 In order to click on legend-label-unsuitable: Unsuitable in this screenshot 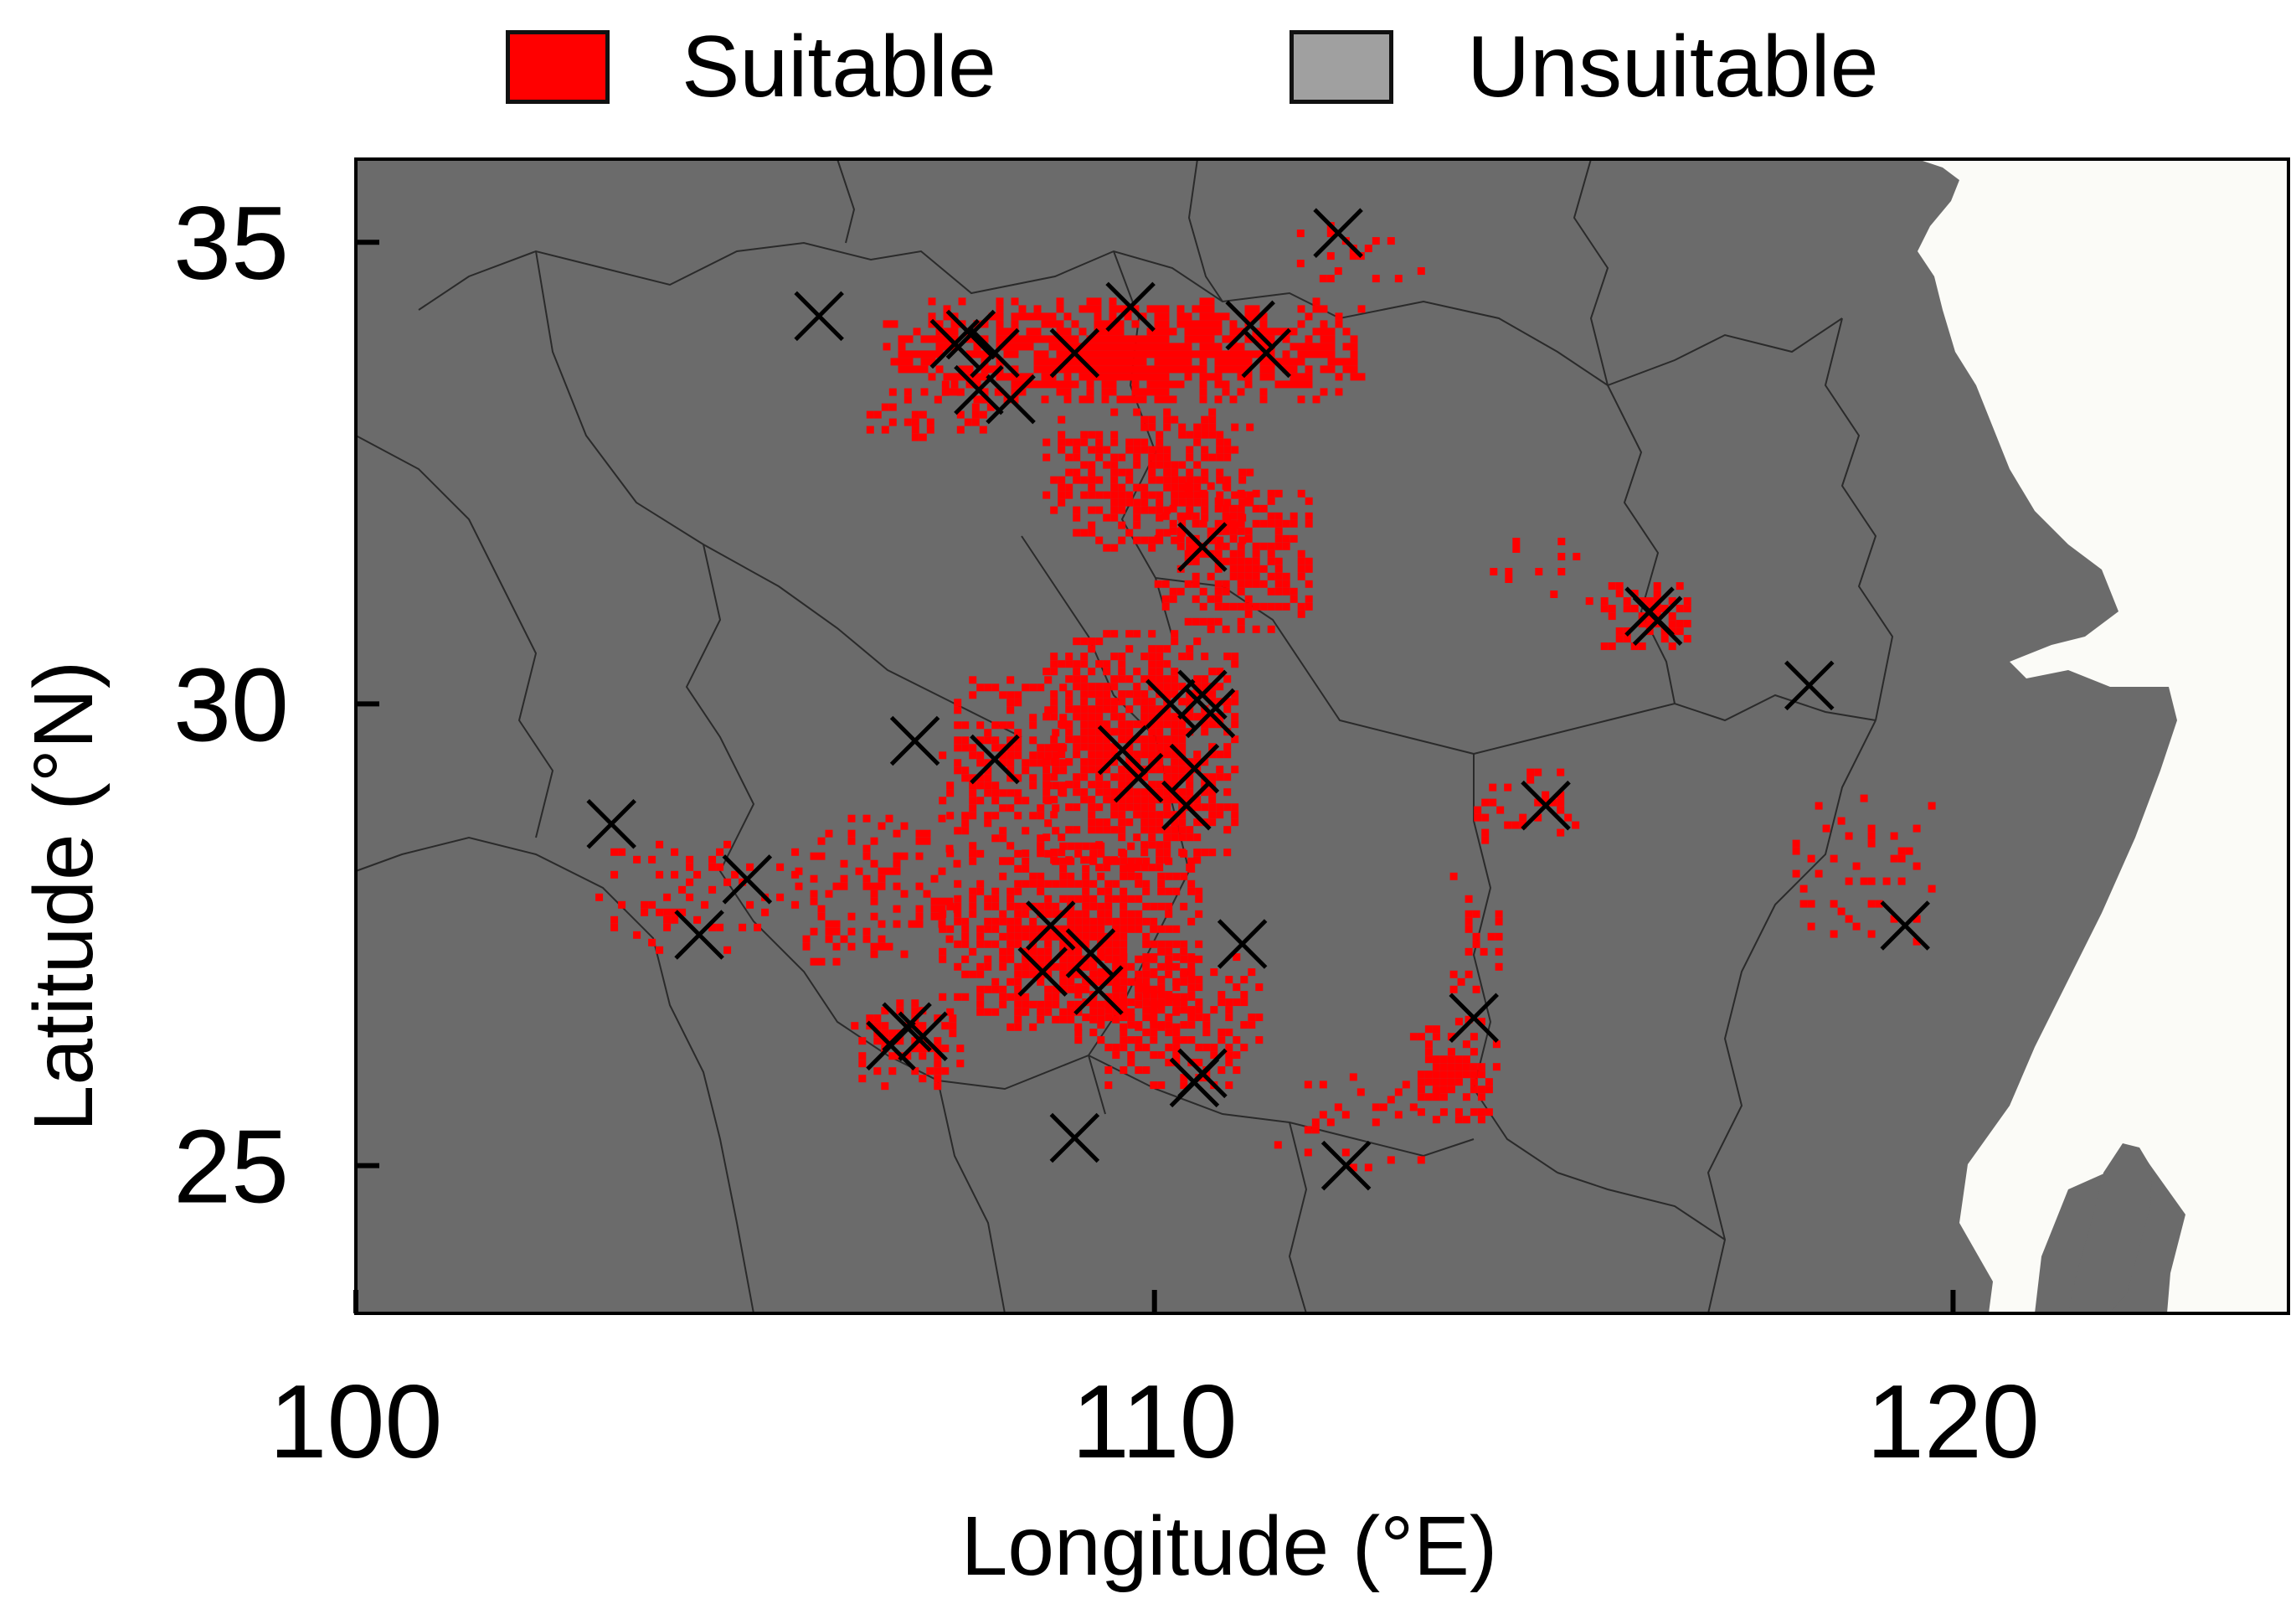, I will do `click(1673, 67)`.